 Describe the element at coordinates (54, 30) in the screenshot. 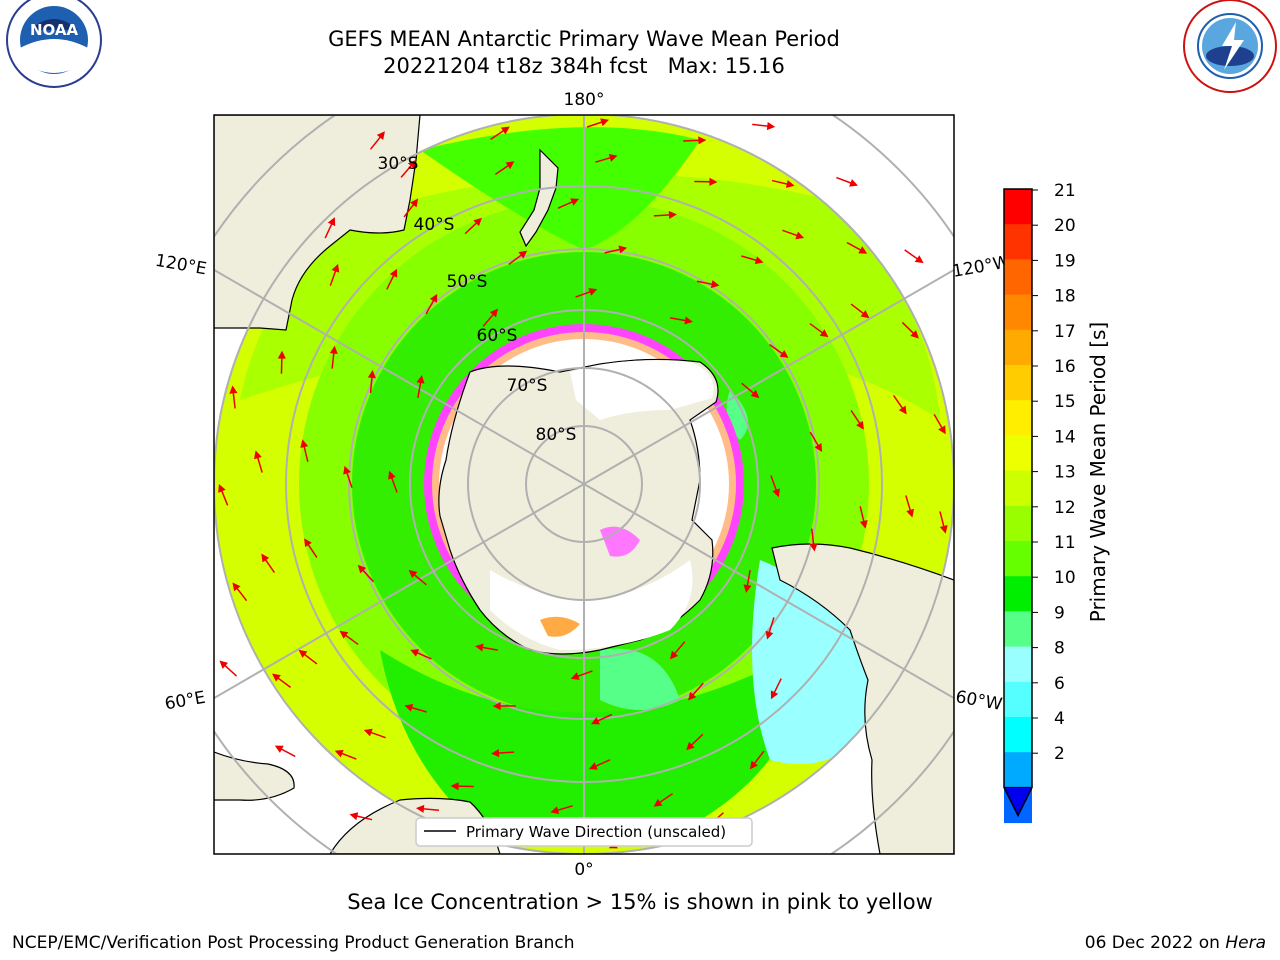

I see `noaa-logo-text: NOAA` at that location.